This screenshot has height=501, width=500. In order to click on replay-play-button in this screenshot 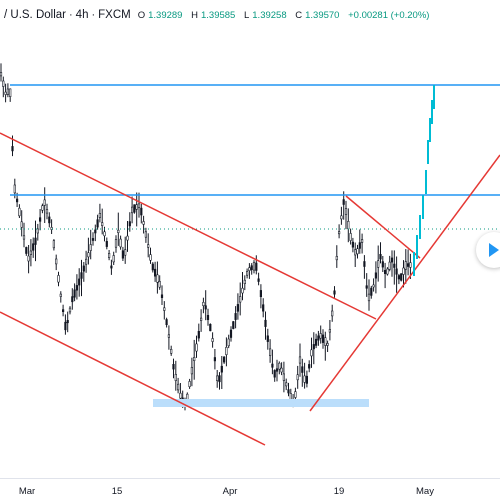, I will do `click(488, 250)`.